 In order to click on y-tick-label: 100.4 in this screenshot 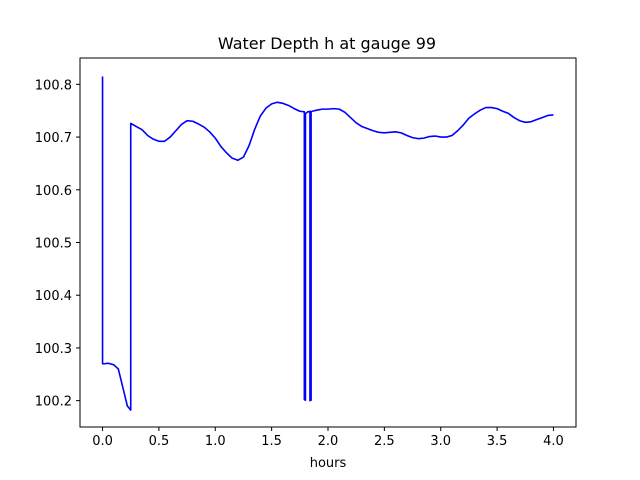, I will do `click(53, 296)`.